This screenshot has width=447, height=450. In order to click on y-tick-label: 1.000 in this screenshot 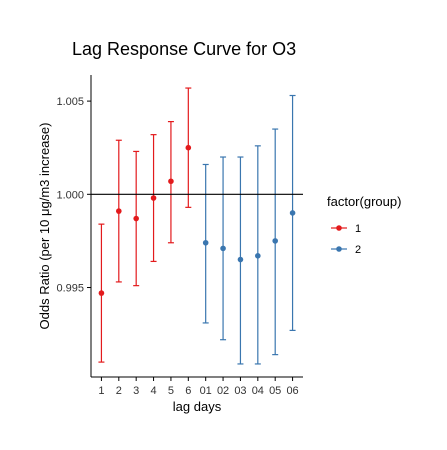, I will do `click(70, 195)`.